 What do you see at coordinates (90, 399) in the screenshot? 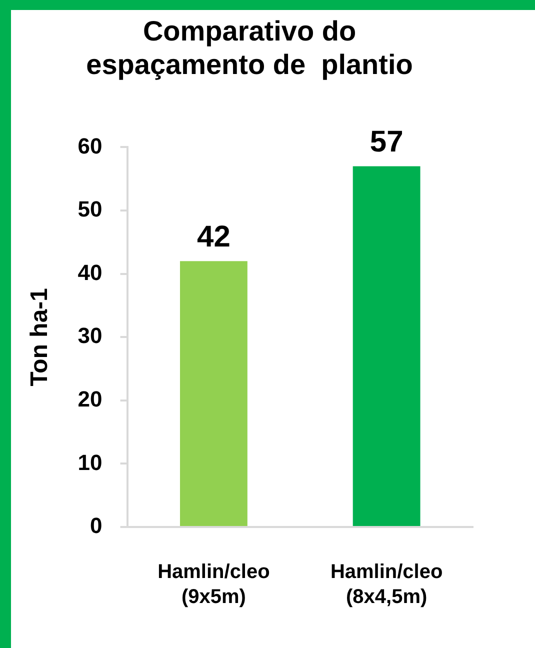
I see `y-tick-label: 20` at bounding box center [90, 399].